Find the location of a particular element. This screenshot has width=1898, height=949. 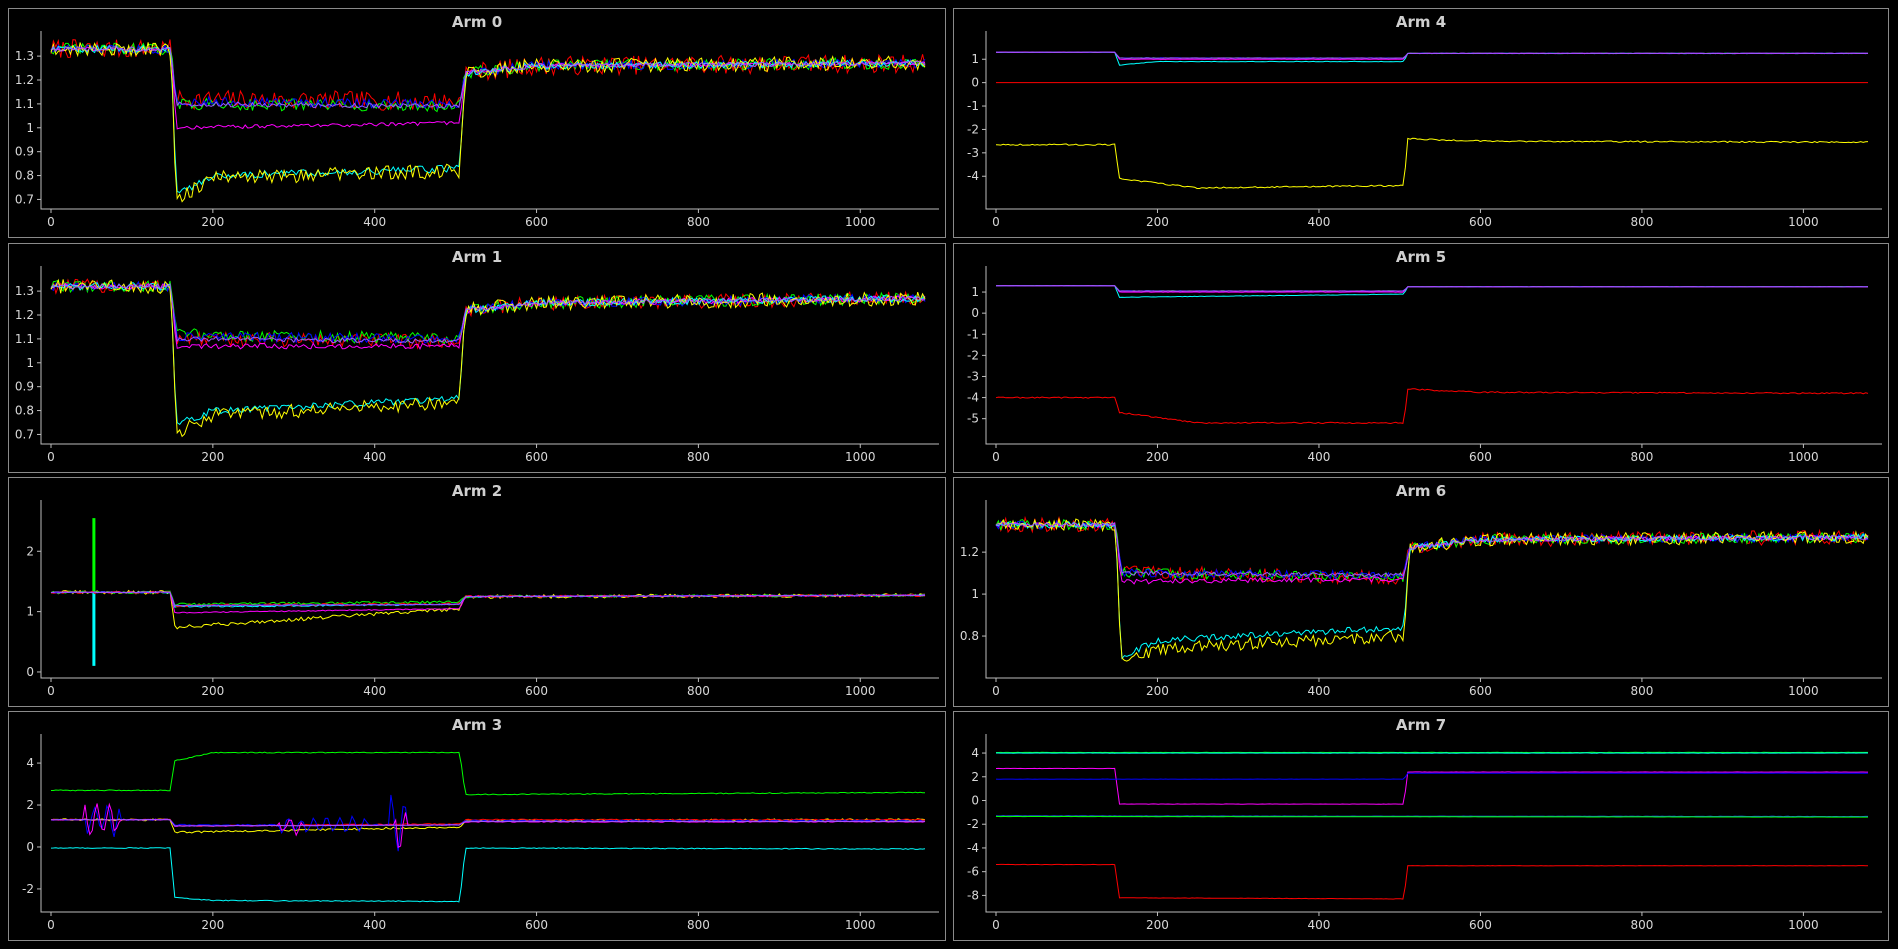

chart-panel-6: Arm 6 0 200 400 600 800 1000 0.8 1 1.2 is located at coordinates (1421, 592).